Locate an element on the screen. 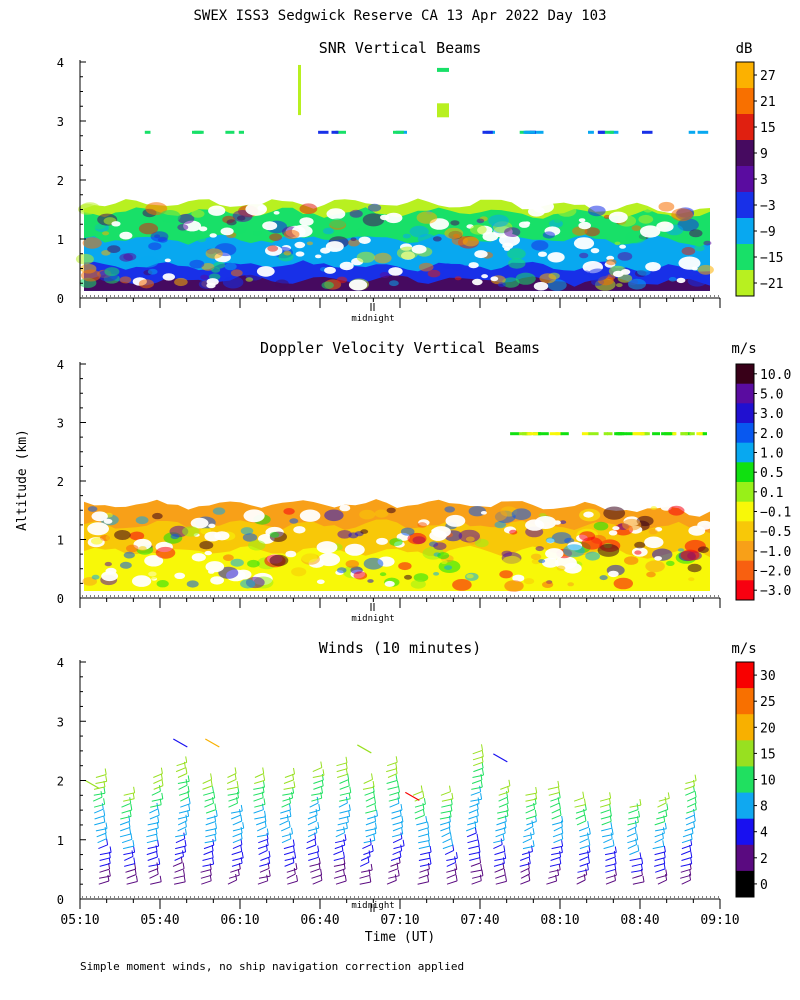  y-tick-label: 2 is located at coordinates (60, 782).